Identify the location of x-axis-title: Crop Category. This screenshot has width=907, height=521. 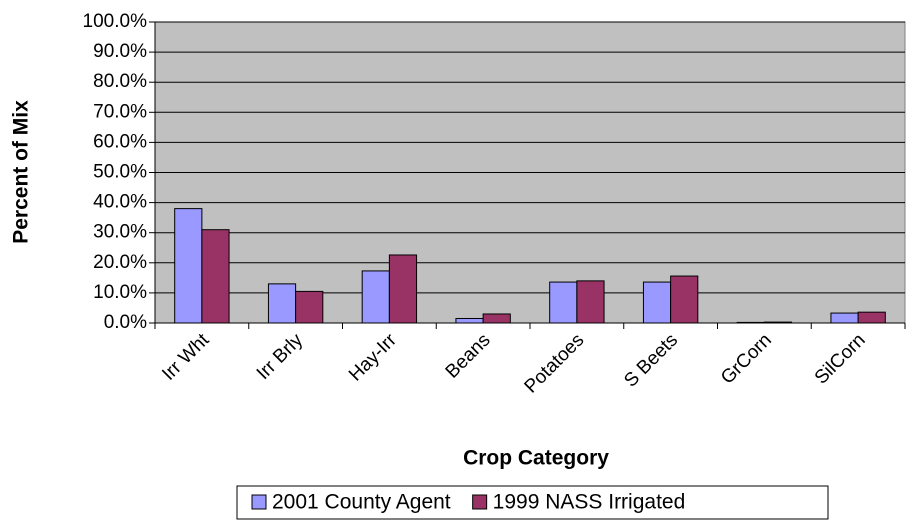
(536, 458).